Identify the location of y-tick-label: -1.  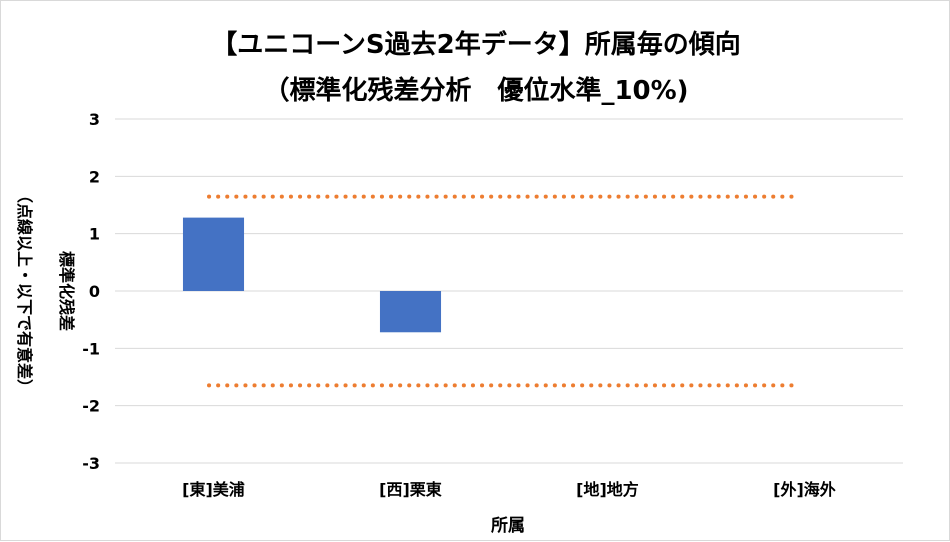
(91, 348).